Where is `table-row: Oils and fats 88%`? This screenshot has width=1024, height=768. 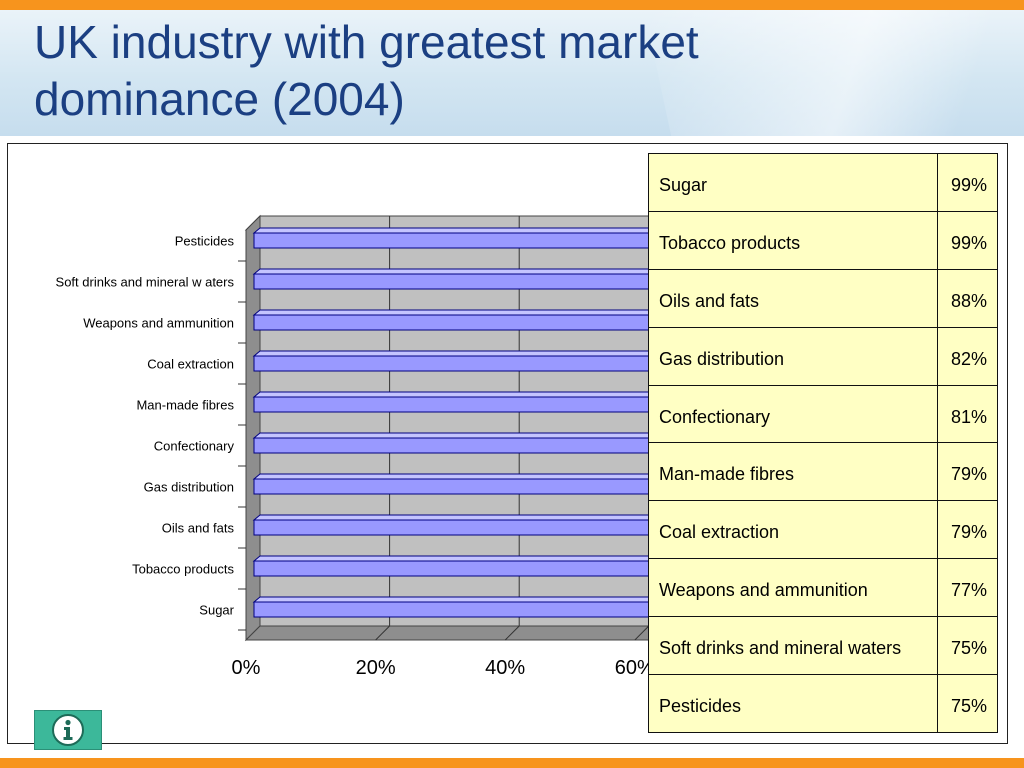 table-row: Oils and fats 88% is located at coordinates (823, 298).